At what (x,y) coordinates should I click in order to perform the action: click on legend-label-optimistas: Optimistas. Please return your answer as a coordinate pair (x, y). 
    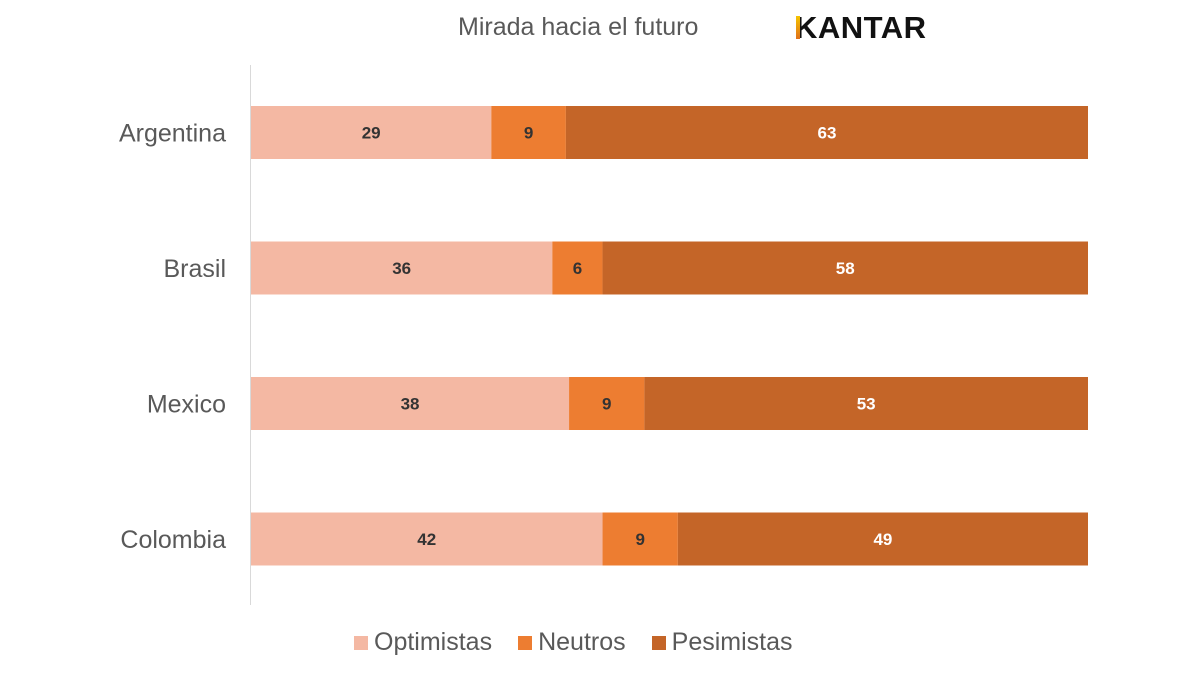
    Looking at the image, I should click on (433, 642).